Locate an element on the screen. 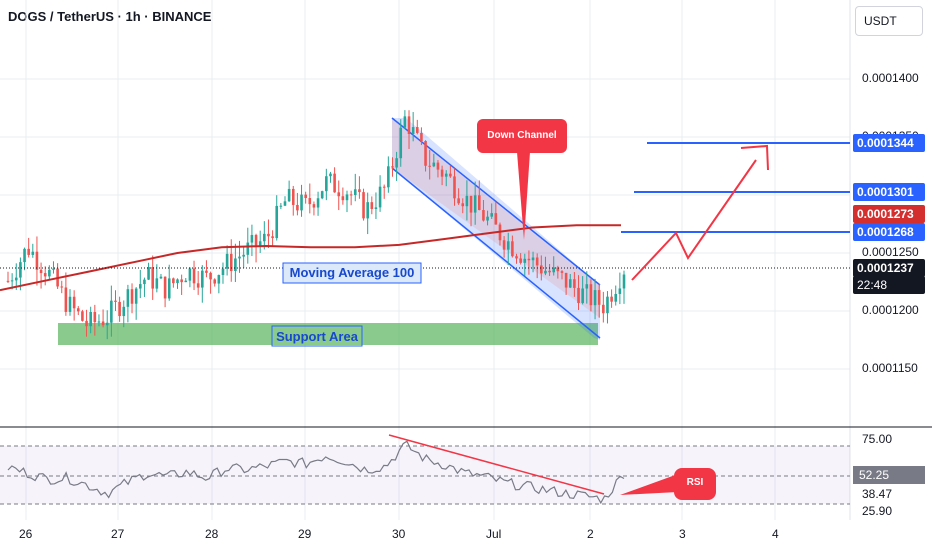 The height and width of the screenshot is (550, 932). rsi-tick: 38.47 is located at coordinates (877, 494).